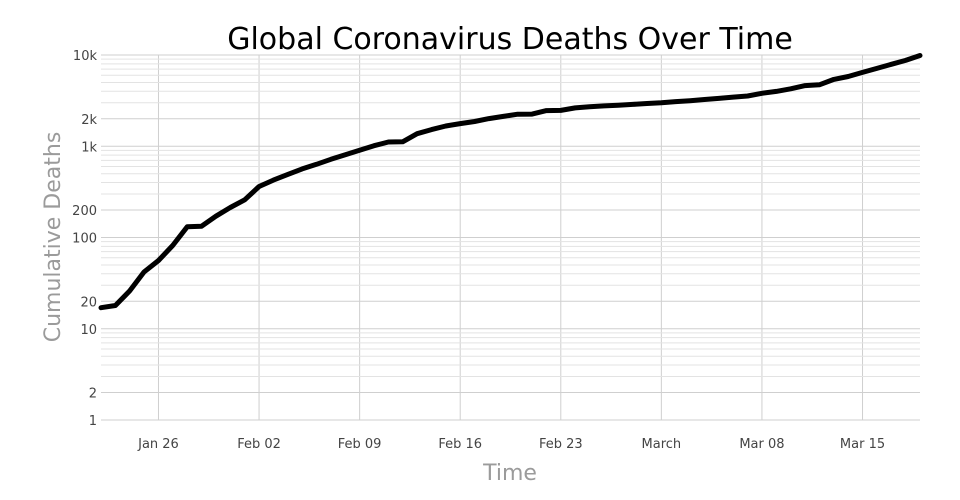 This screenshot has height=500, width=960. Describe the element at coordinates (85, 56) in the screenshot. I see `y-tick-label: 10k` at that location.